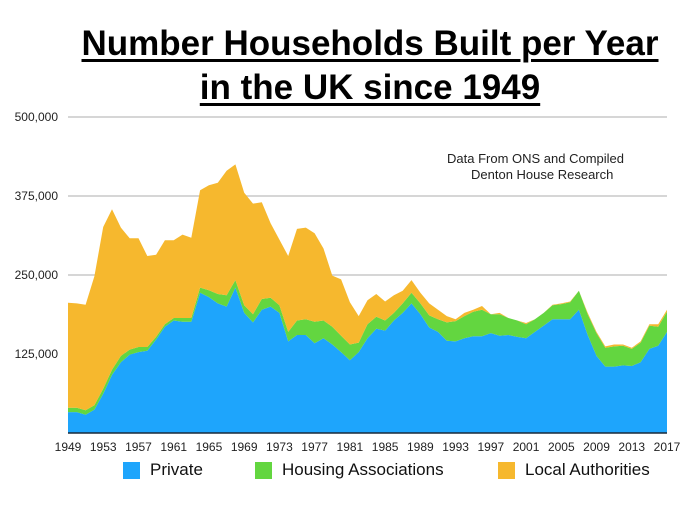  What do you see at coordinates (263, 470) in the screenshot?
I see `legend-swatch-housing-associations` at bounding box center [263, 470].